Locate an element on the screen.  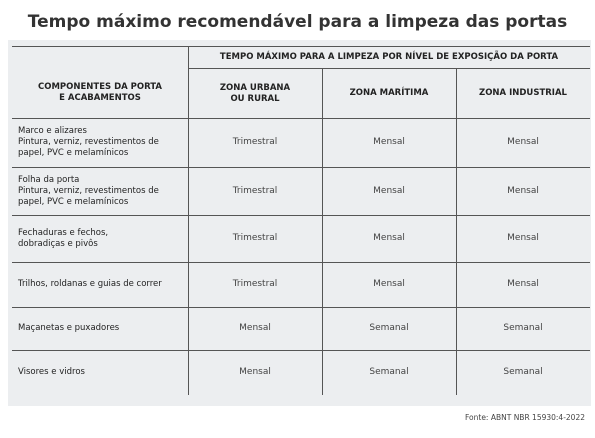
column-header: ZONA URBANA OU RURAL is located at coordinates (255, 93).